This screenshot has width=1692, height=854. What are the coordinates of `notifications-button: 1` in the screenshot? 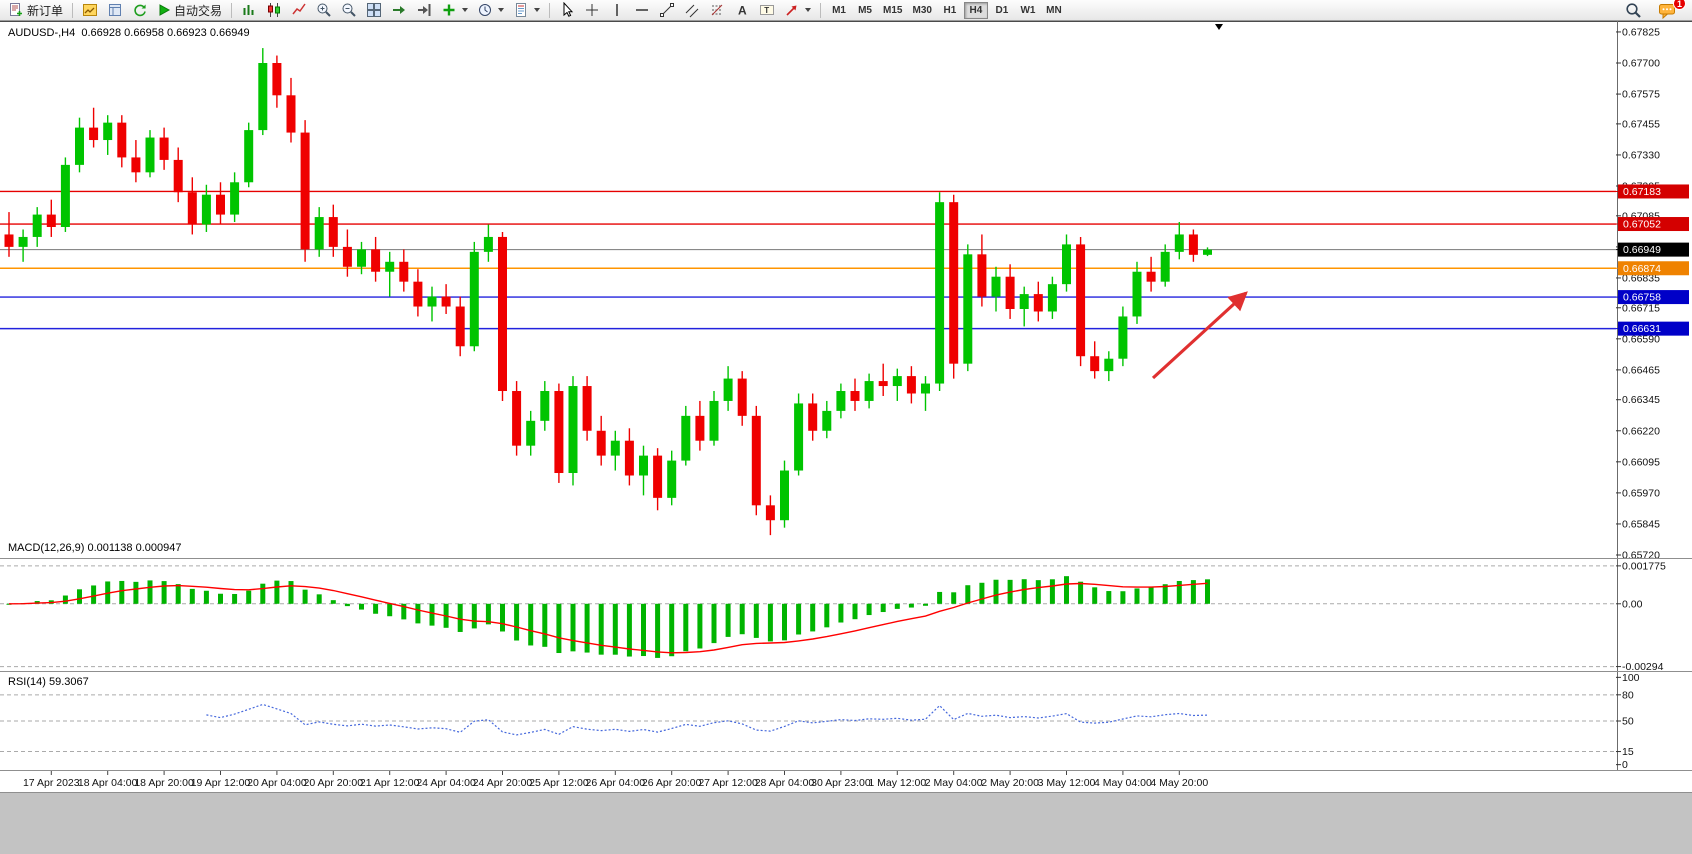 It's located at (1670, 10).